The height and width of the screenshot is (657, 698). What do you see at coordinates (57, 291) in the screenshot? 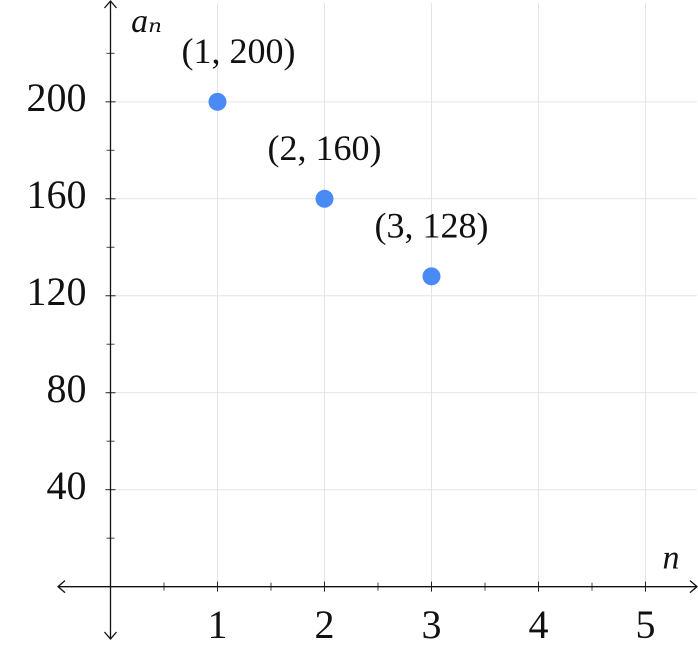
I see `y-tick-label: 120` at bounding box center [57, 291].